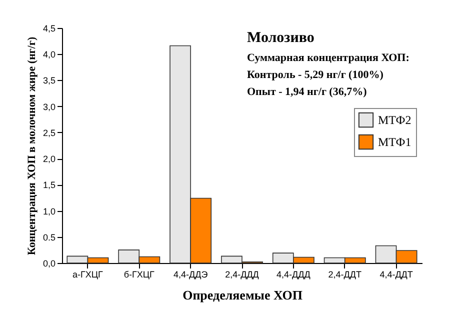  I want to click on y-tick-label: 2,5, so click(49, 133).